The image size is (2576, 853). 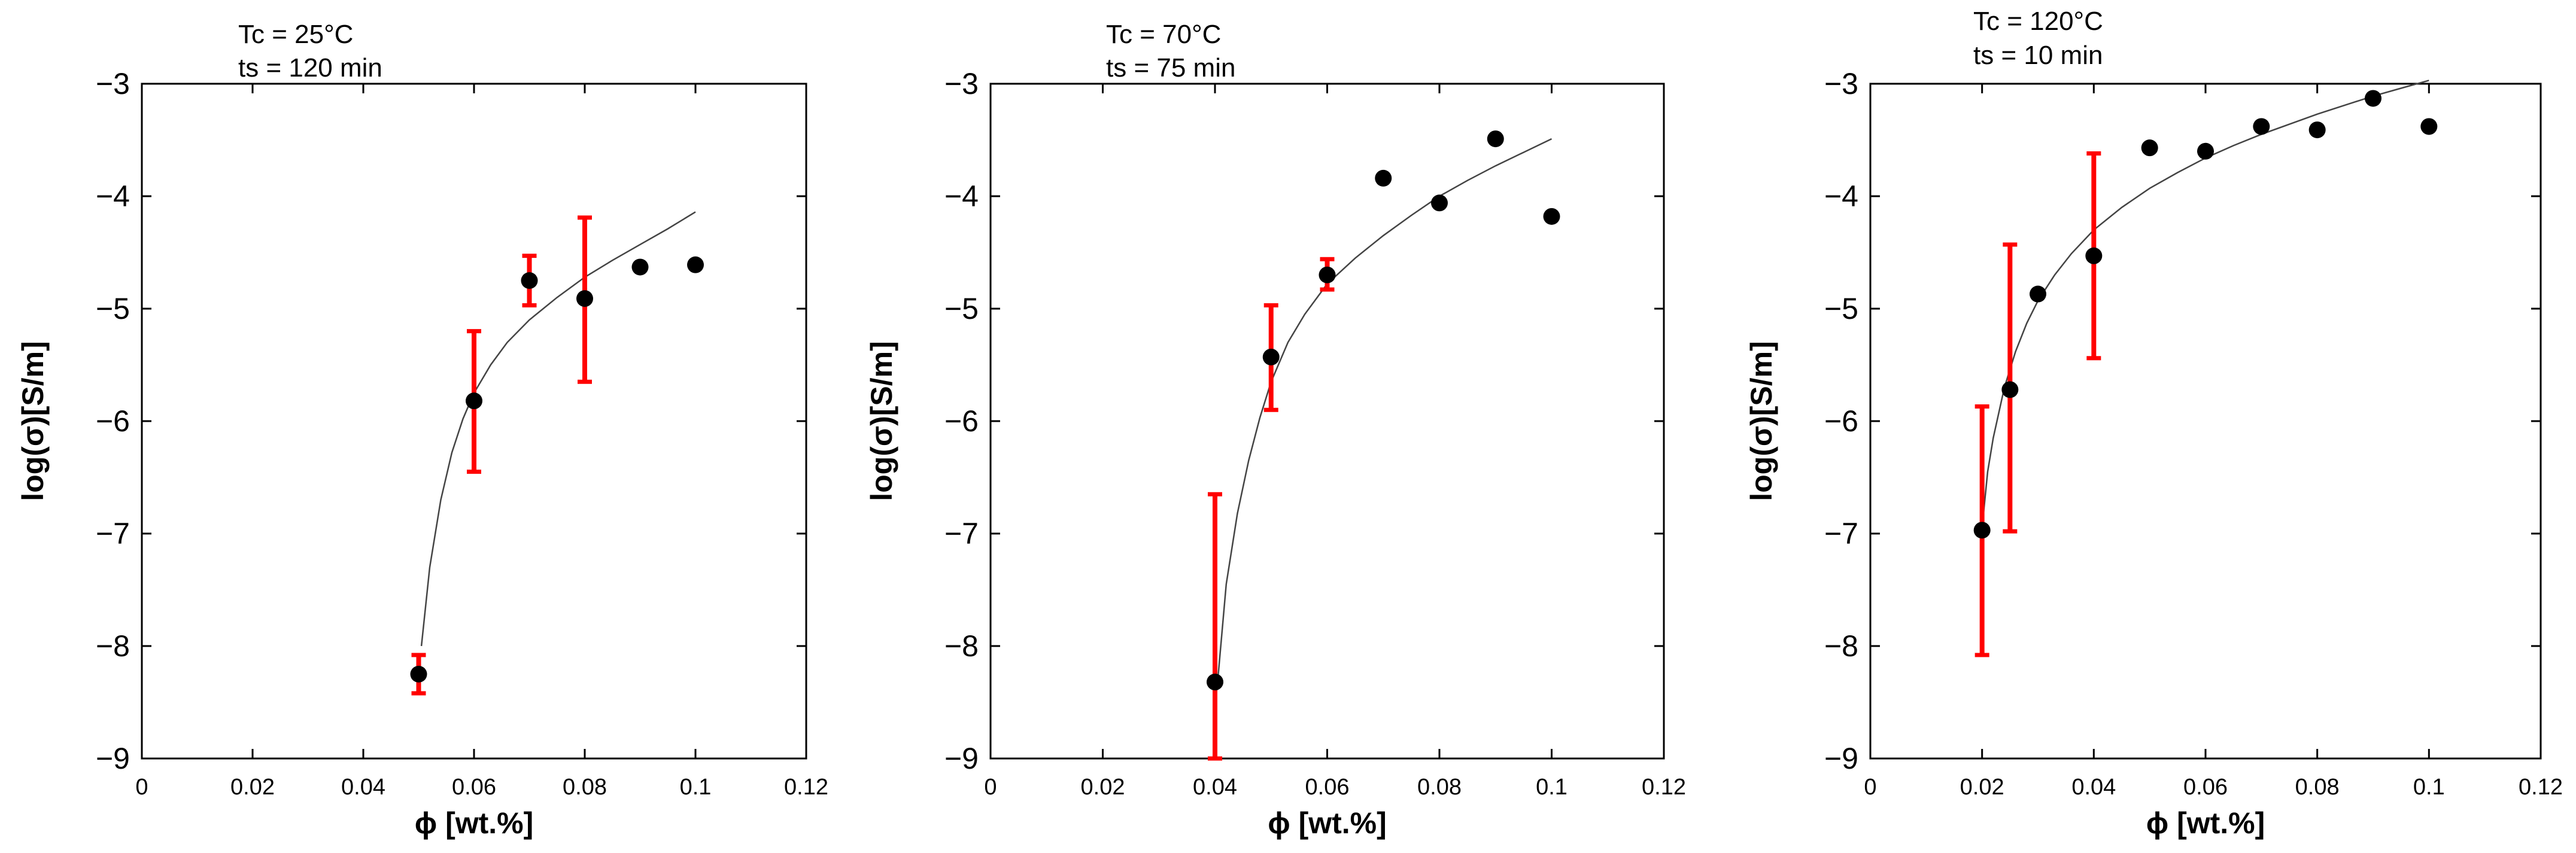 I want to click on condition-label: Tc = 70°C, so click(x=1163, y=34).